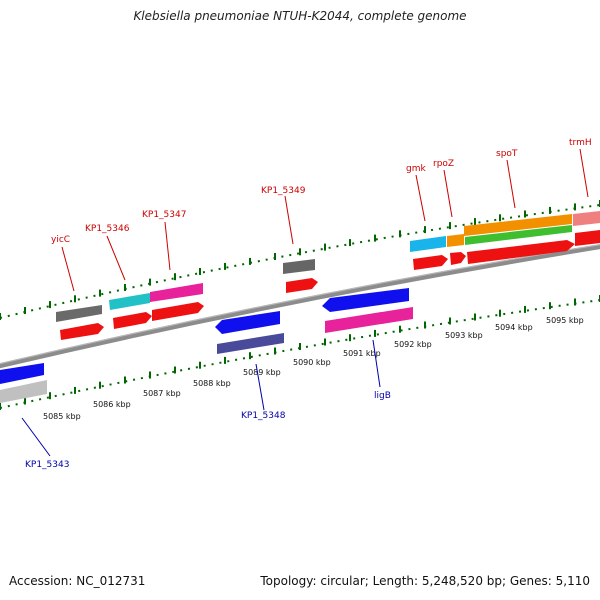  Describe the element at coordinates (365, 300) in the screenshot. I see `gene-ligB-cds` at that location.